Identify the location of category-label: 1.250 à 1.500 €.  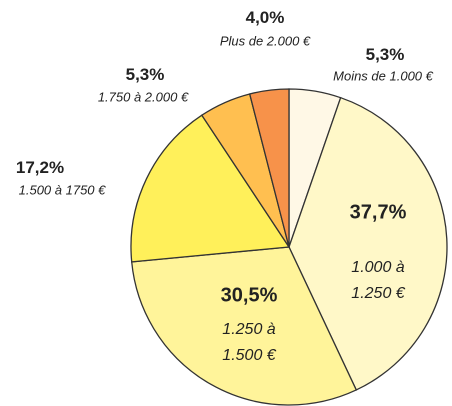
(249, 342).